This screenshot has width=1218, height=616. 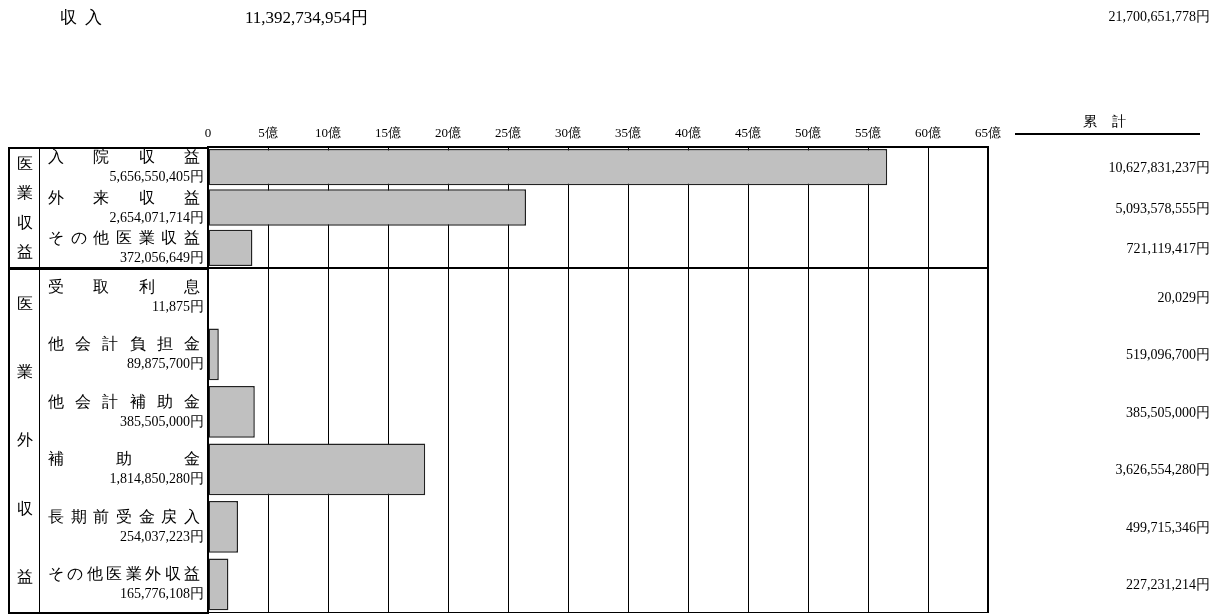 What do you see at coordinates (448, 132) in the screenshot?
I see `x-tick-label: 20億` at bounding box center [448, 132].